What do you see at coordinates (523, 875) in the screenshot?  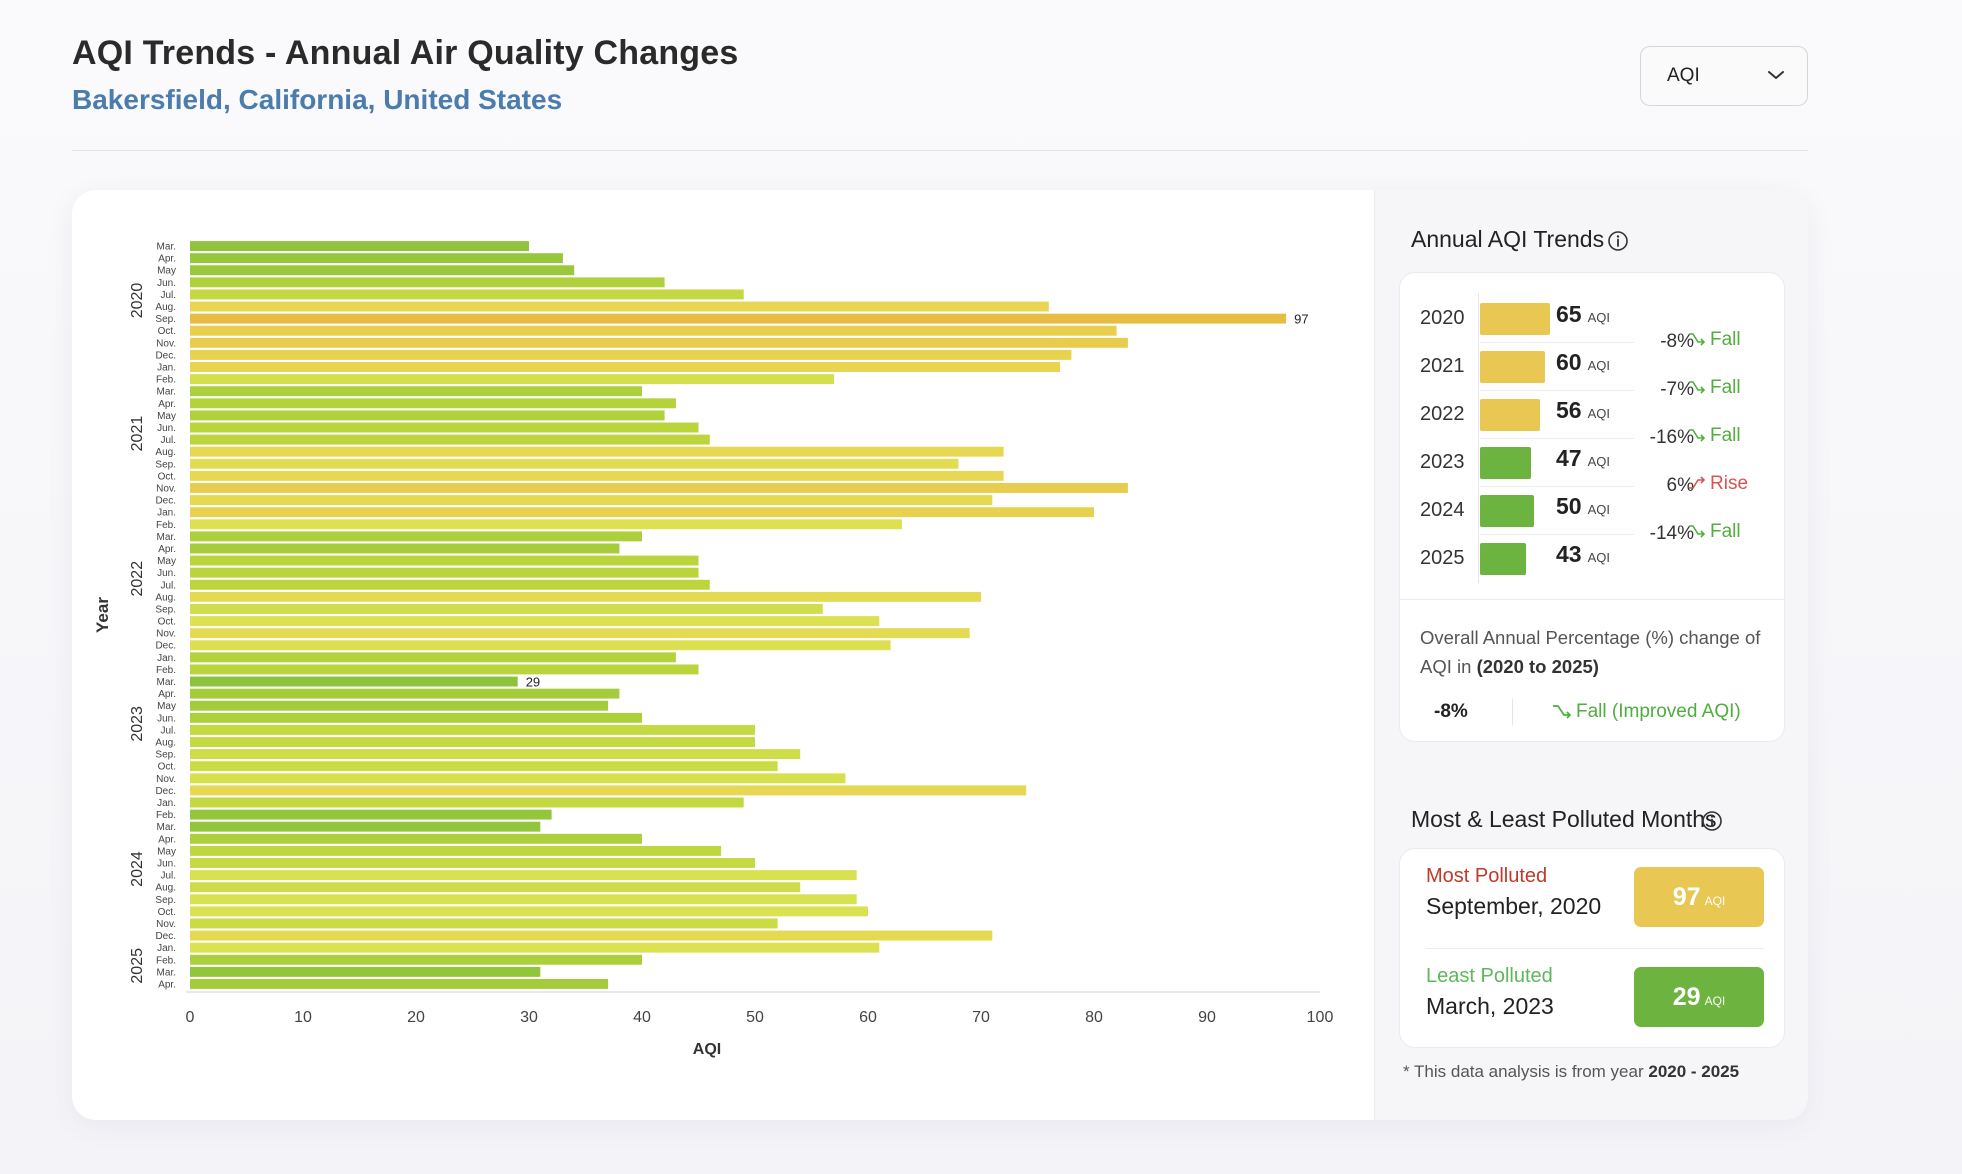 I see `bar-2024-jul` at bounding box center [523, 875].